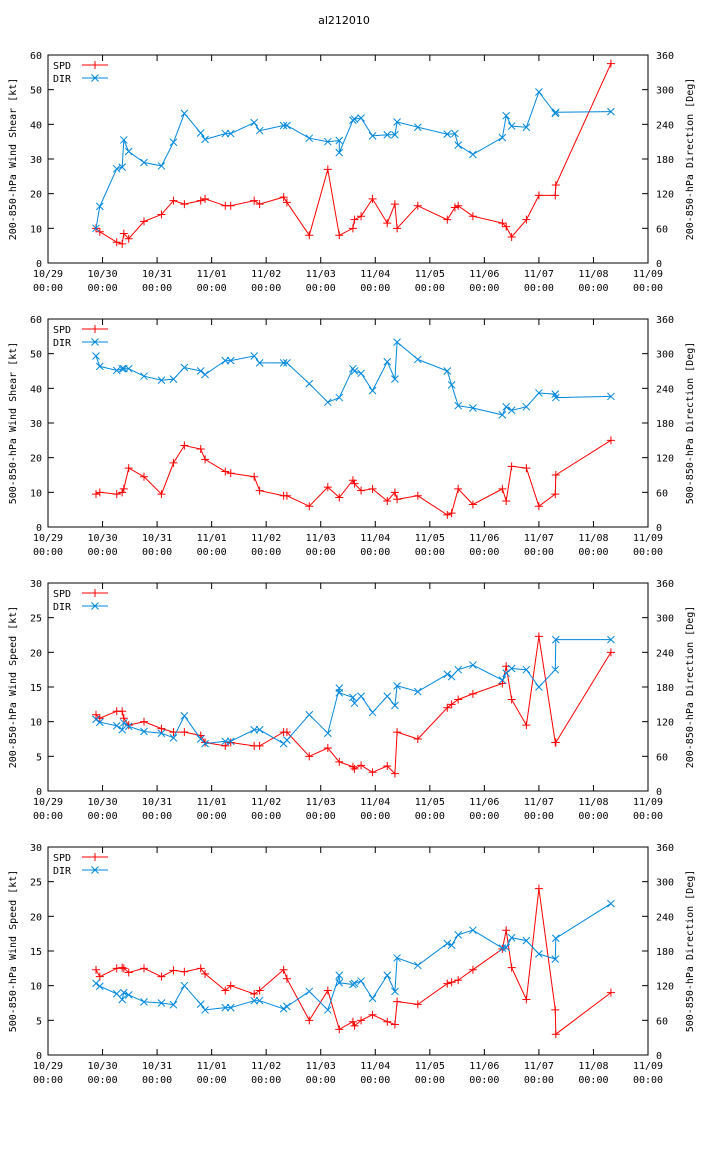 This screenshot has width=704, height=1156. Describe the element at coordinates (39, 1056) in the screenshot. I see `y-left-tick-label: 0` at that location.